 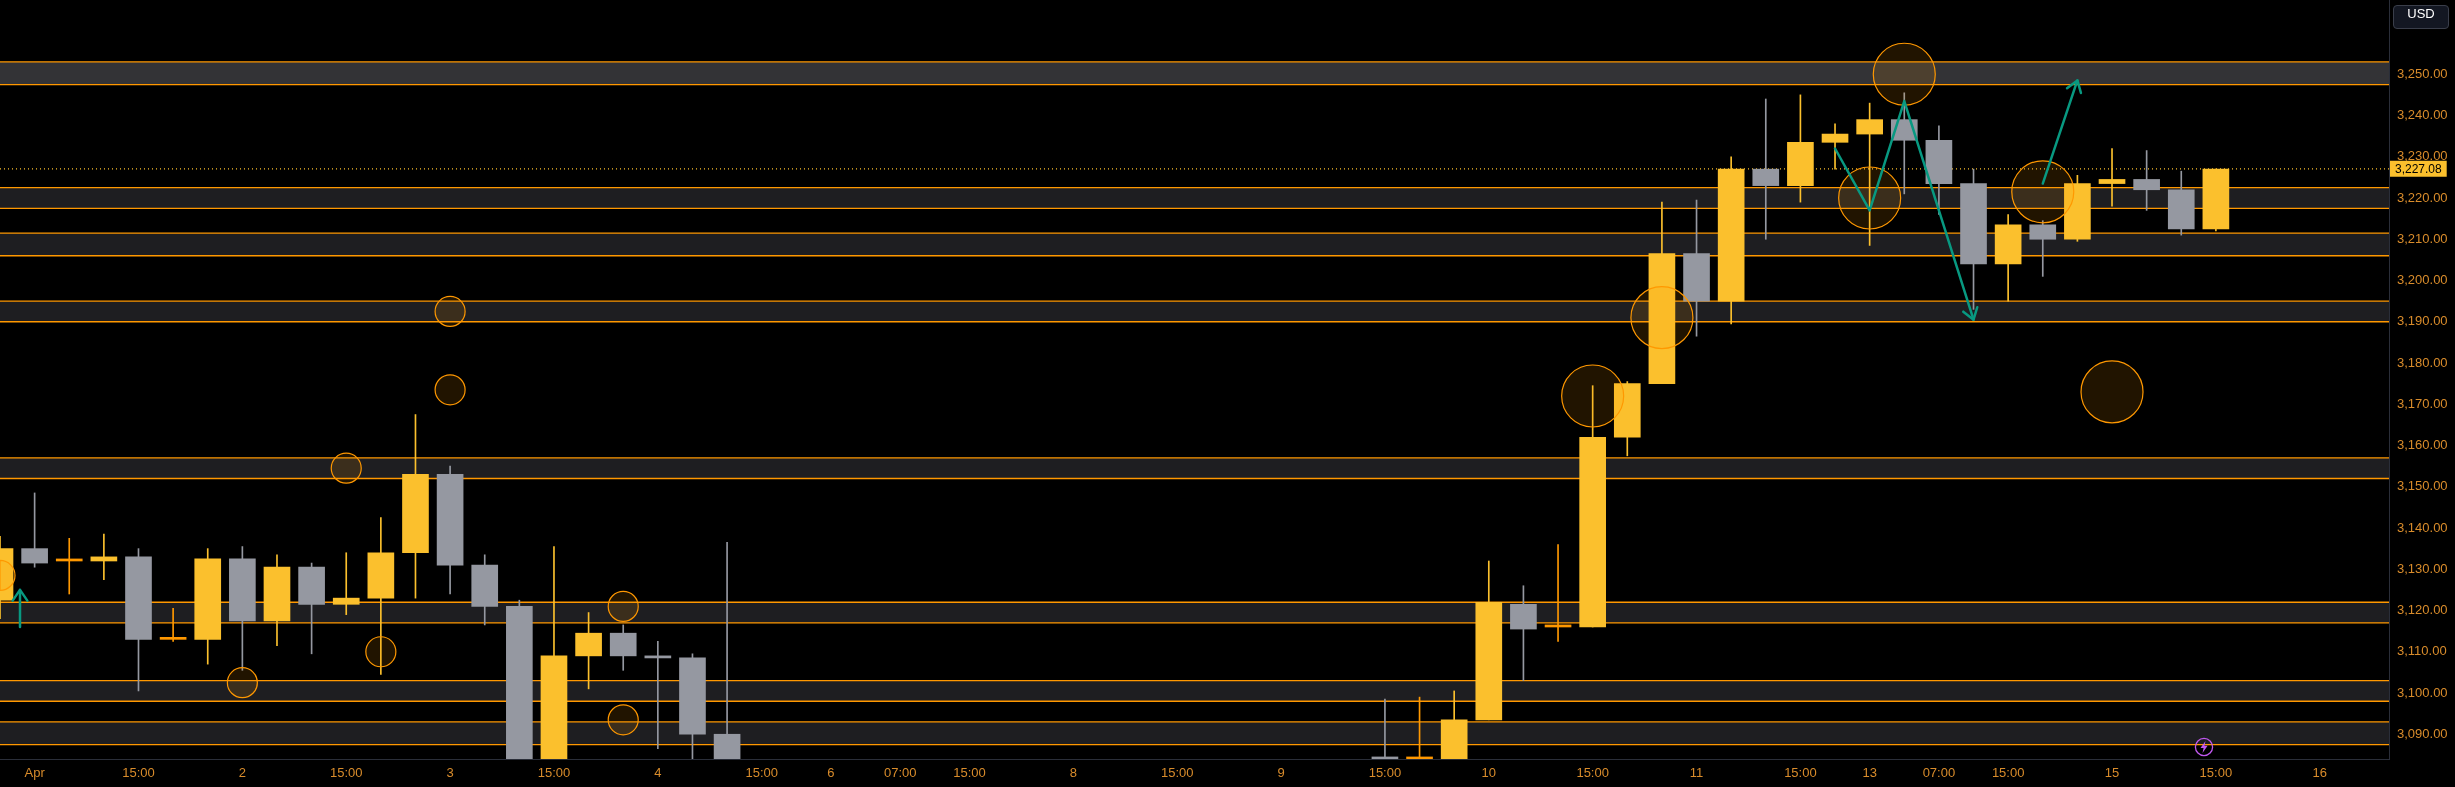 What do you see at coordinates (2422, 321) in the screenshot?
I see `y-tick-label: 3,190.00` at bounding box center [2422, 321].